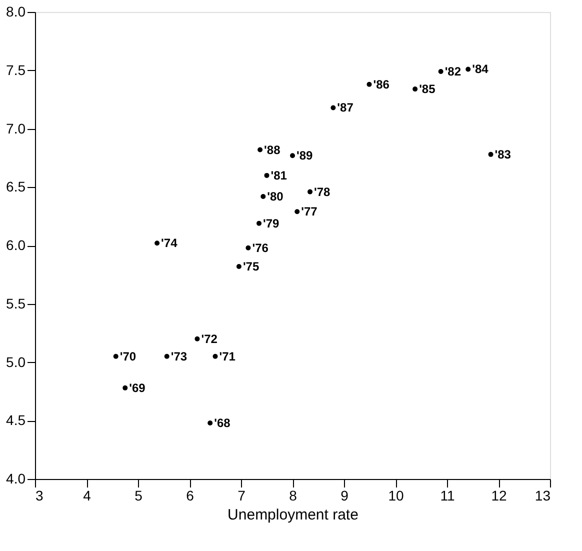 Image resolution: width=582 pixels, height=551 pixels. I want to click on y-tick-label: 5.0, so click(16, 362).